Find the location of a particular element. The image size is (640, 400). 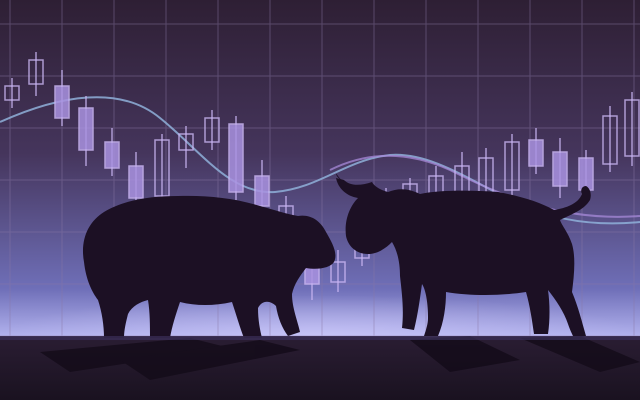

bear-silhouette is located at coordinates (209, 266).